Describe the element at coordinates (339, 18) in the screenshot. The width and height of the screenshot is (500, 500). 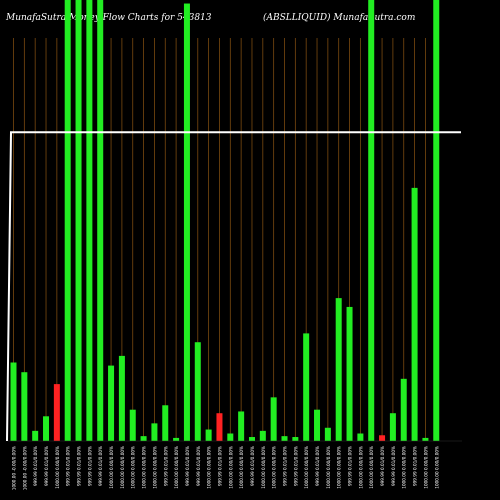
I see `chart-title-right: (ABSLLIQUID) MunafaSutra.com` at that location.